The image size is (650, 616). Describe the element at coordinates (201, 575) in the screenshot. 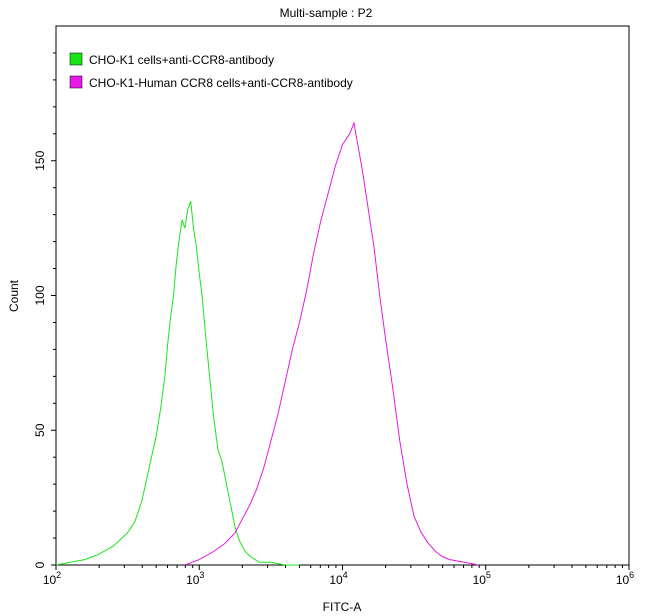

I see `x-tick-exponent: 3` at that location.